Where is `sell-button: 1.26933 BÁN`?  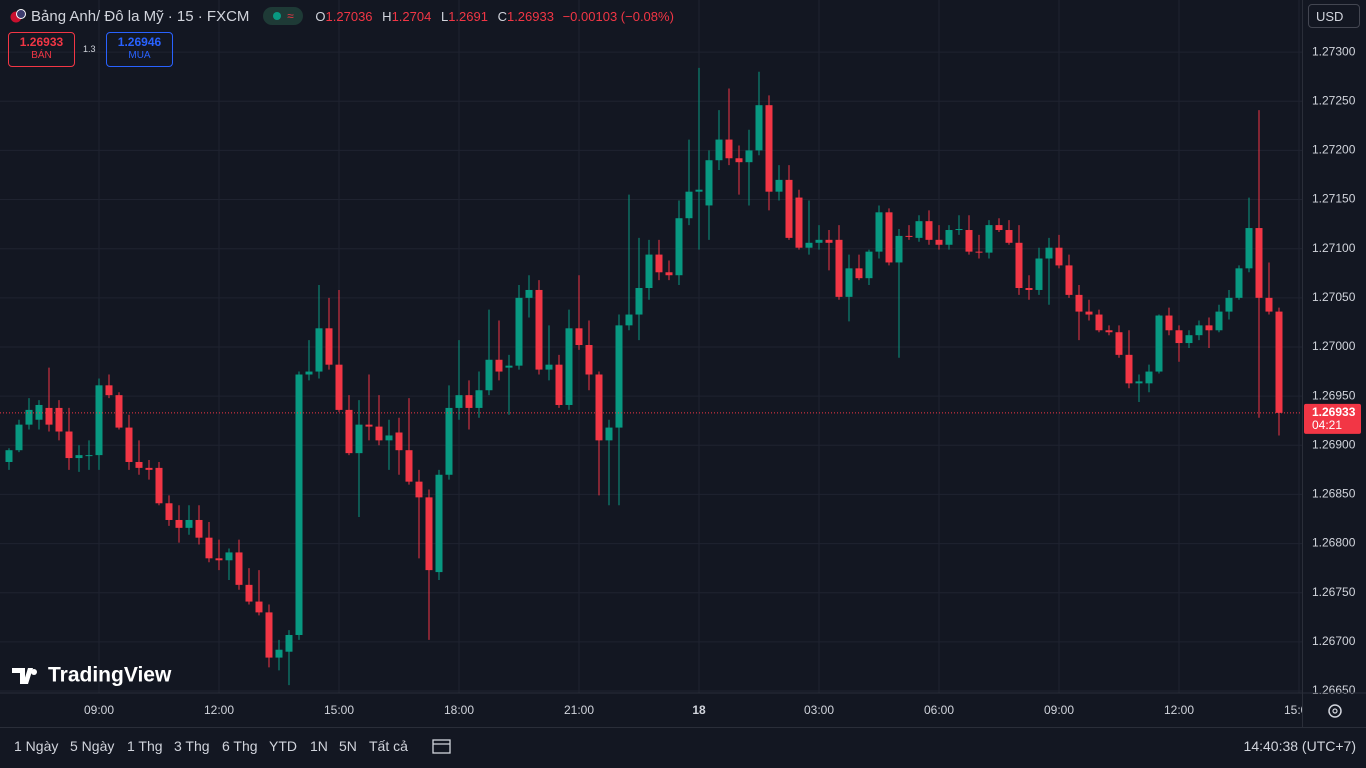
sell-button: 1.26933 BÁN is located at coordinates (41, 49).